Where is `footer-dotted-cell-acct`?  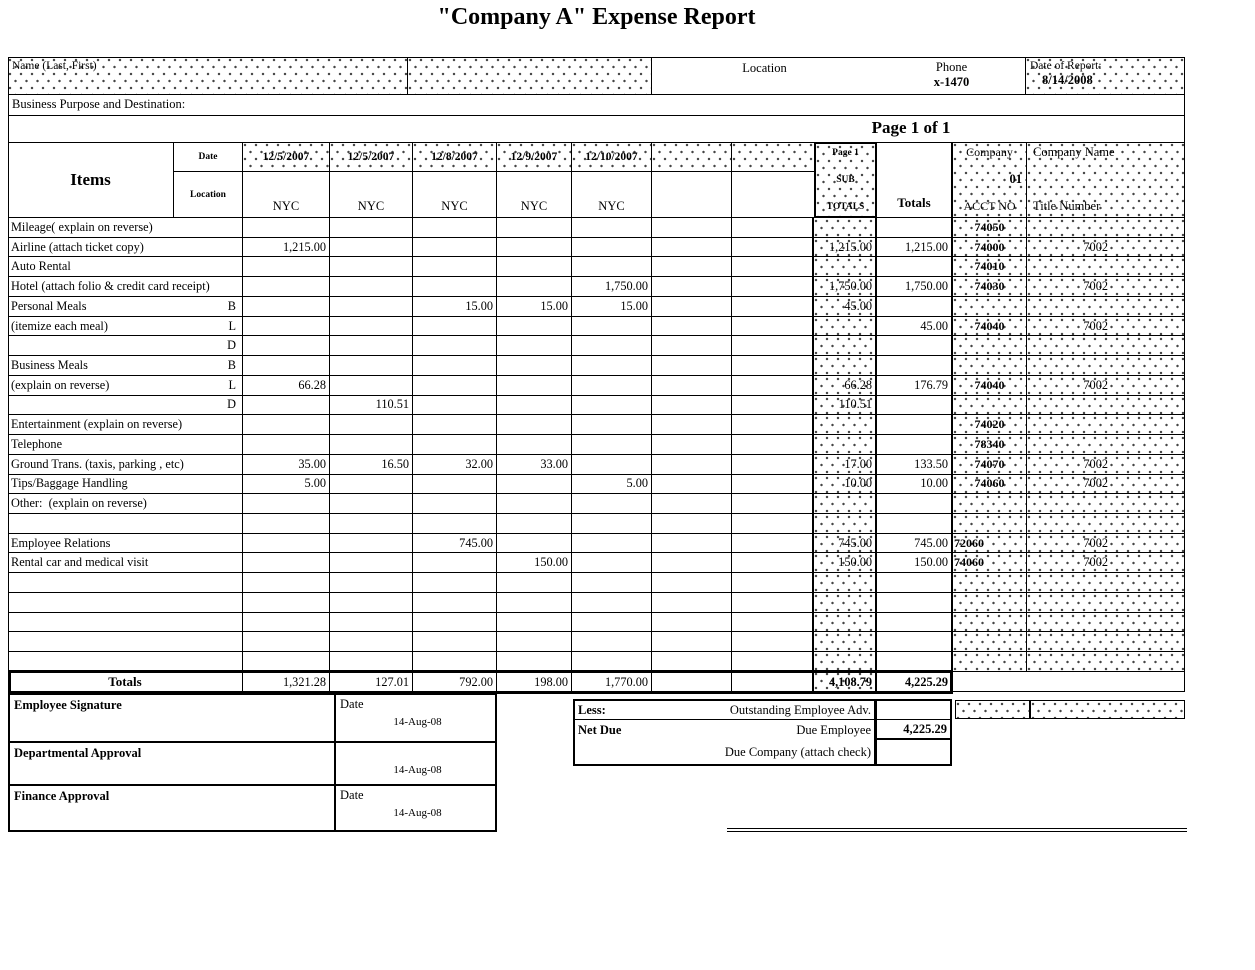
footer-dotted-cell-acct is located at coordinates (992, 709).